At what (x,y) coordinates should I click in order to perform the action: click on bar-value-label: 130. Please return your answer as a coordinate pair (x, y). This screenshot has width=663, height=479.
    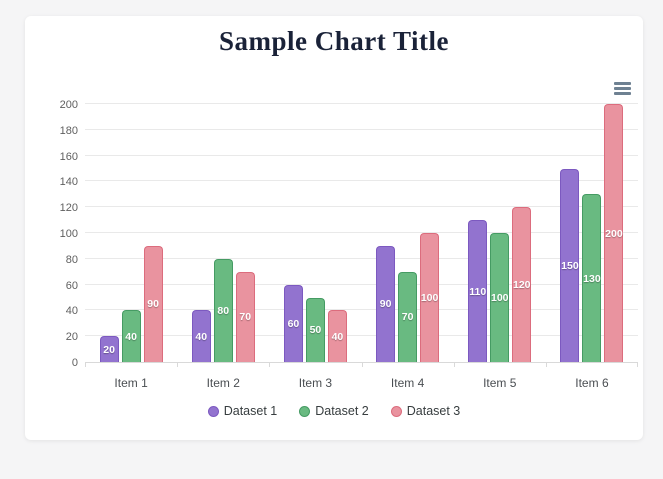
    Looking at the image, I should click on (592, 278).